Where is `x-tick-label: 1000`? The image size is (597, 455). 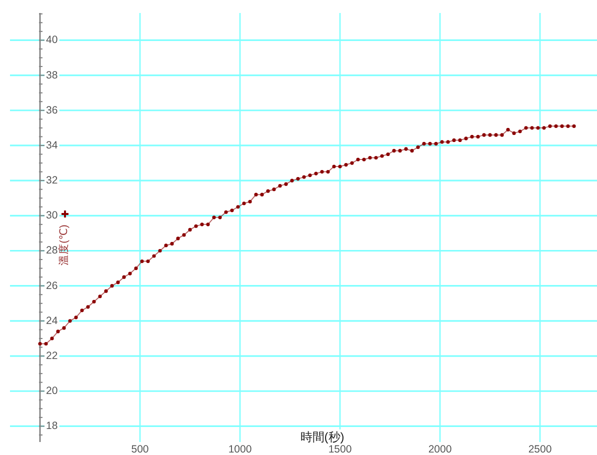
x-tick-label: 1000 is located at coordinates (240, 449).